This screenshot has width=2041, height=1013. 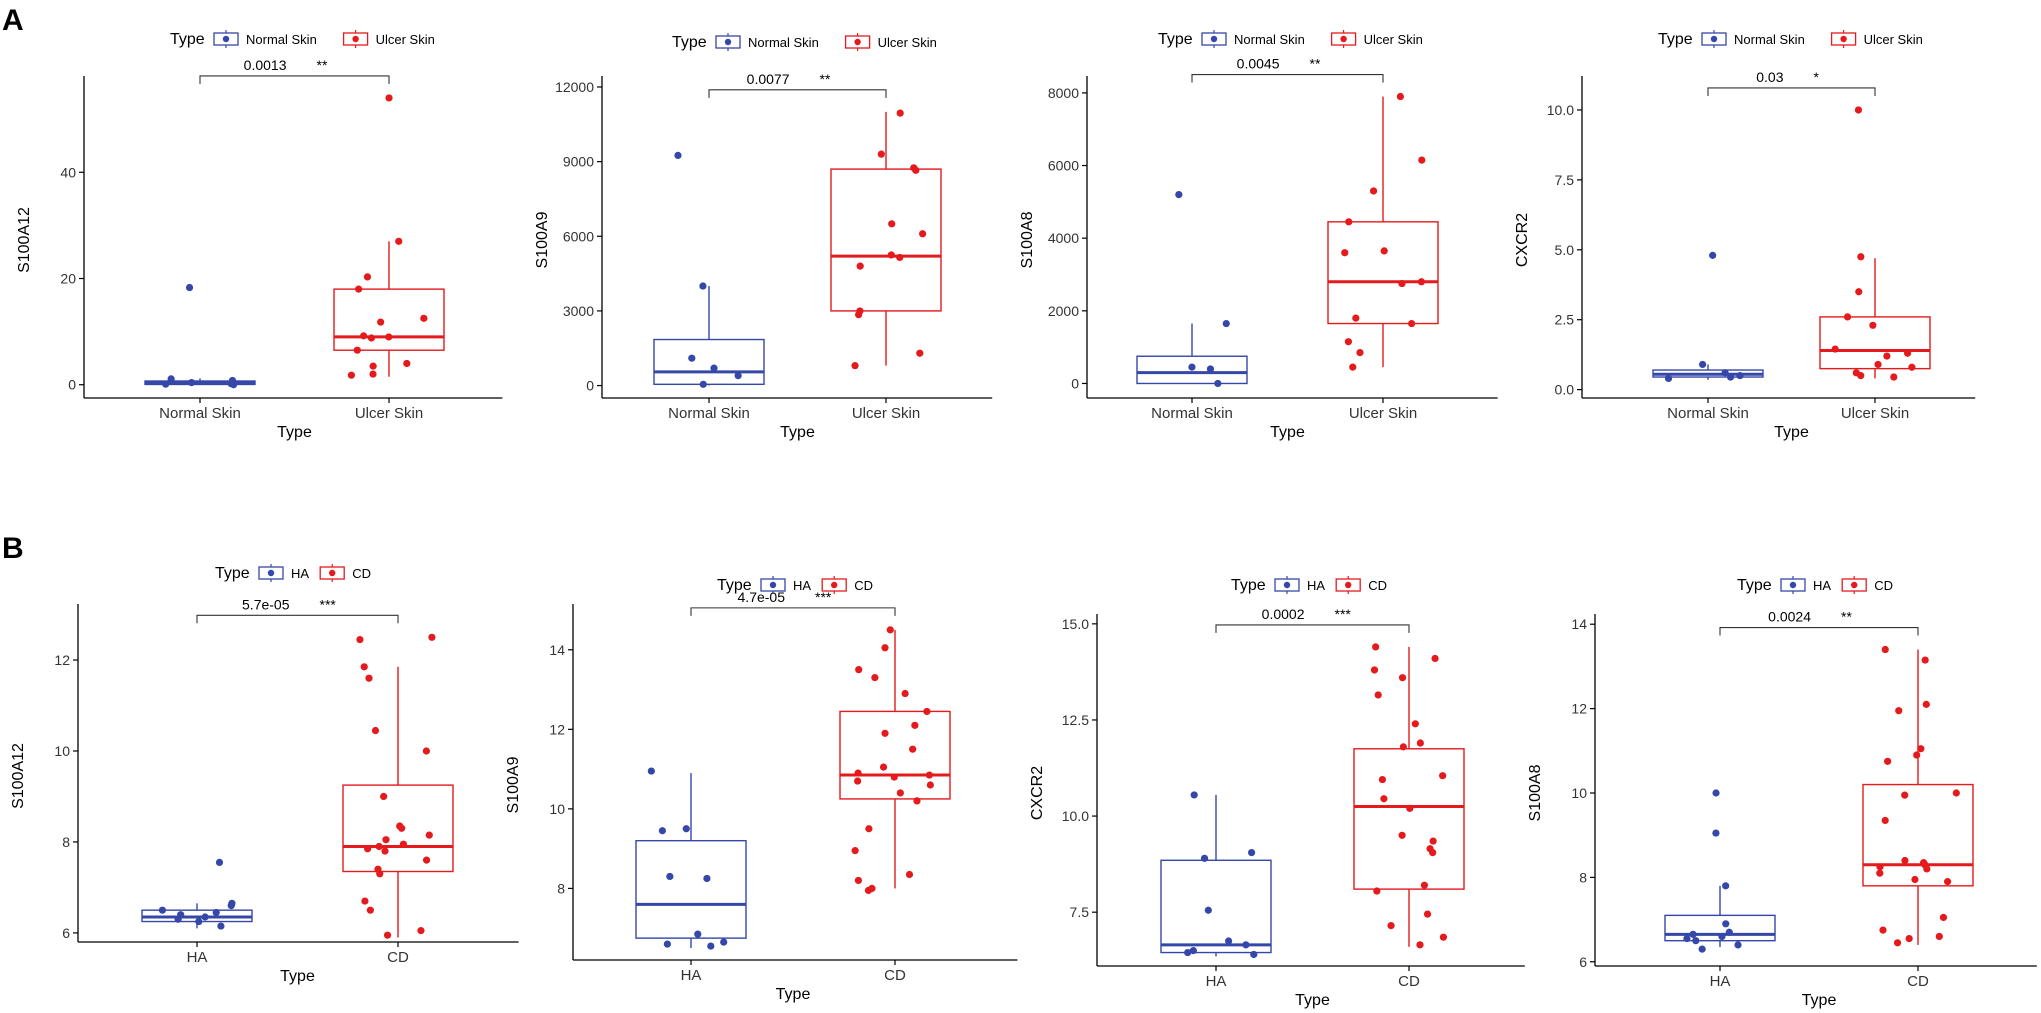 What do you see at coordinates (389, 413) in the screenshot?
I see `x-tick-label: Ulcer Skin` at bounding box center [389, 413].